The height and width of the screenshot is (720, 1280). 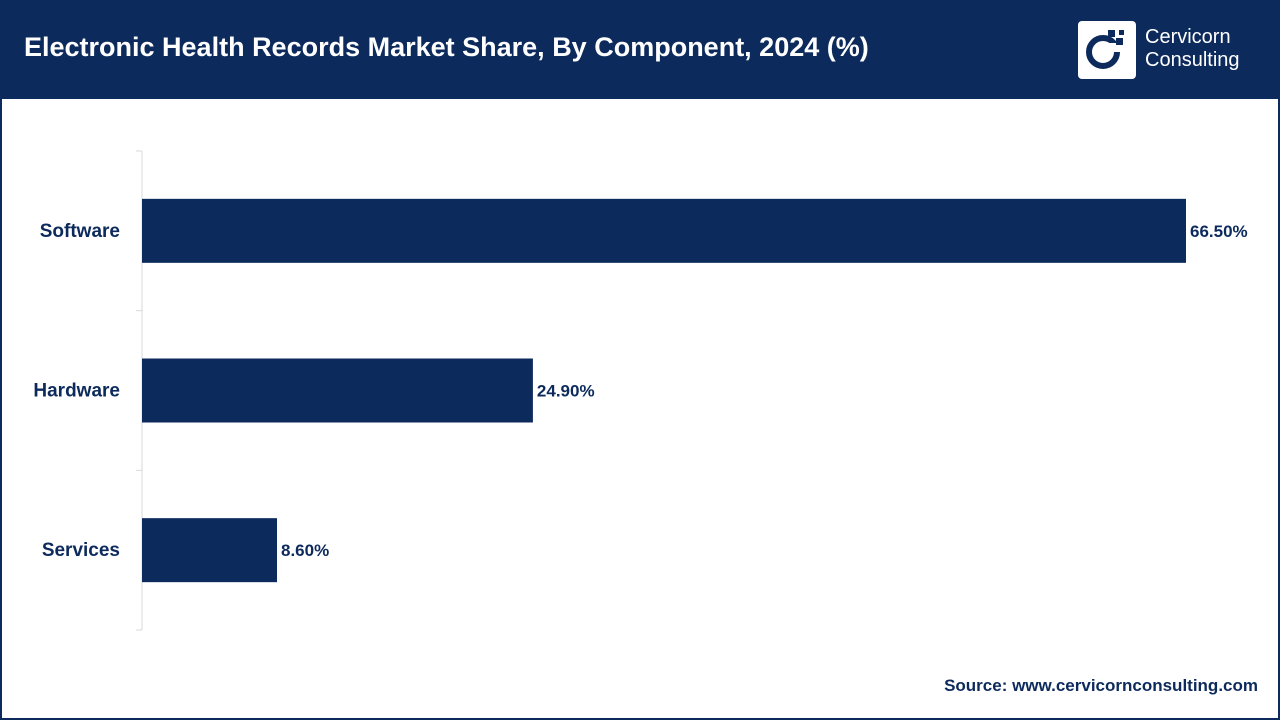 I want to click on data-label: 66.50%, so click(x=1219, y=231).